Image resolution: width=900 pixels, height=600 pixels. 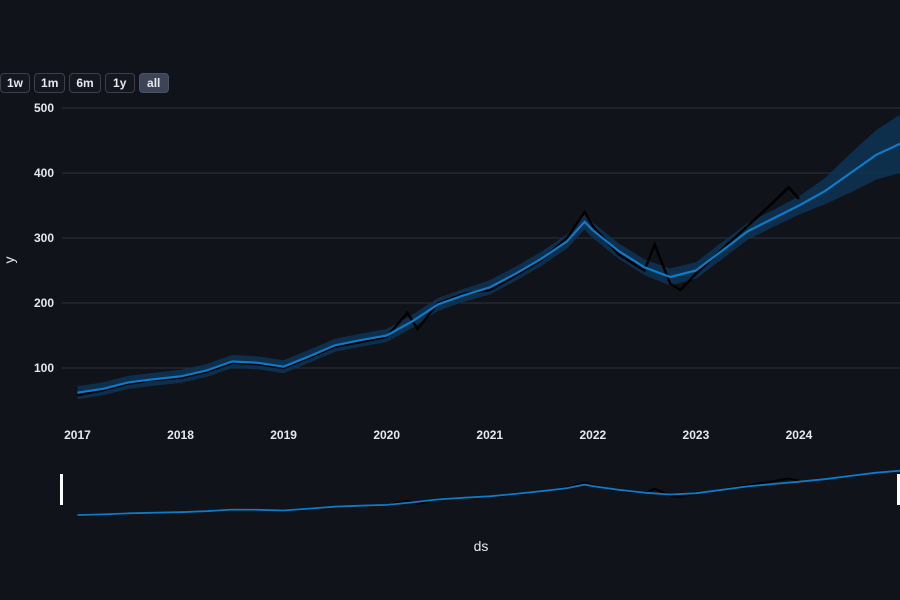 I want to click on range-button-all: all, so click(x=153, y=83).